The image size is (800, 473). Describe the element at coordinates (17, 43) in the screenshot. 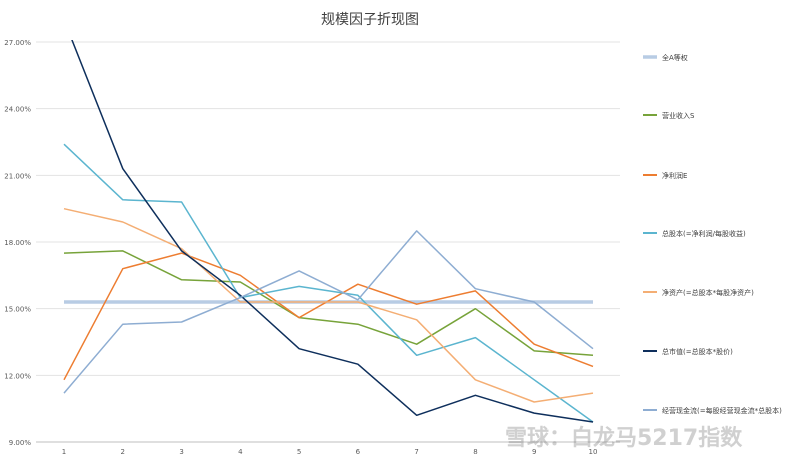

I see `y-tick-label: 27.00%` at that location.